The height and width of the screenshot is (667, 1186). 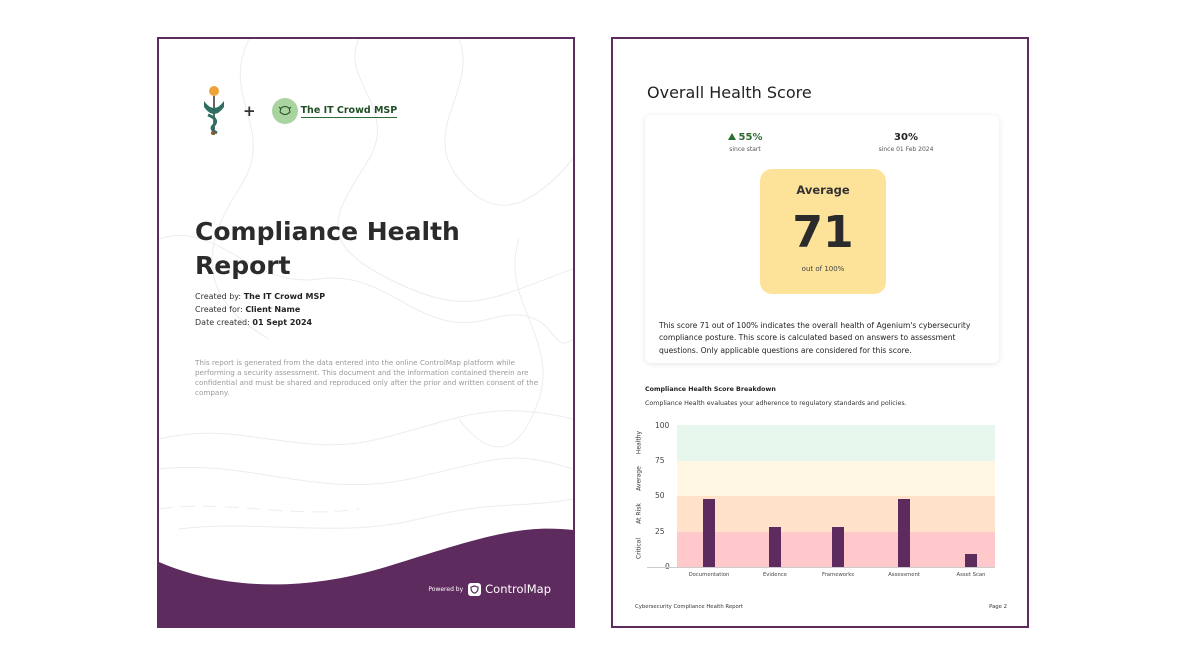 What do you see at coordinates (745, 142) in the screenshot?
I see `stat-since-start: 55% since start` at bounding box center [745, 142].